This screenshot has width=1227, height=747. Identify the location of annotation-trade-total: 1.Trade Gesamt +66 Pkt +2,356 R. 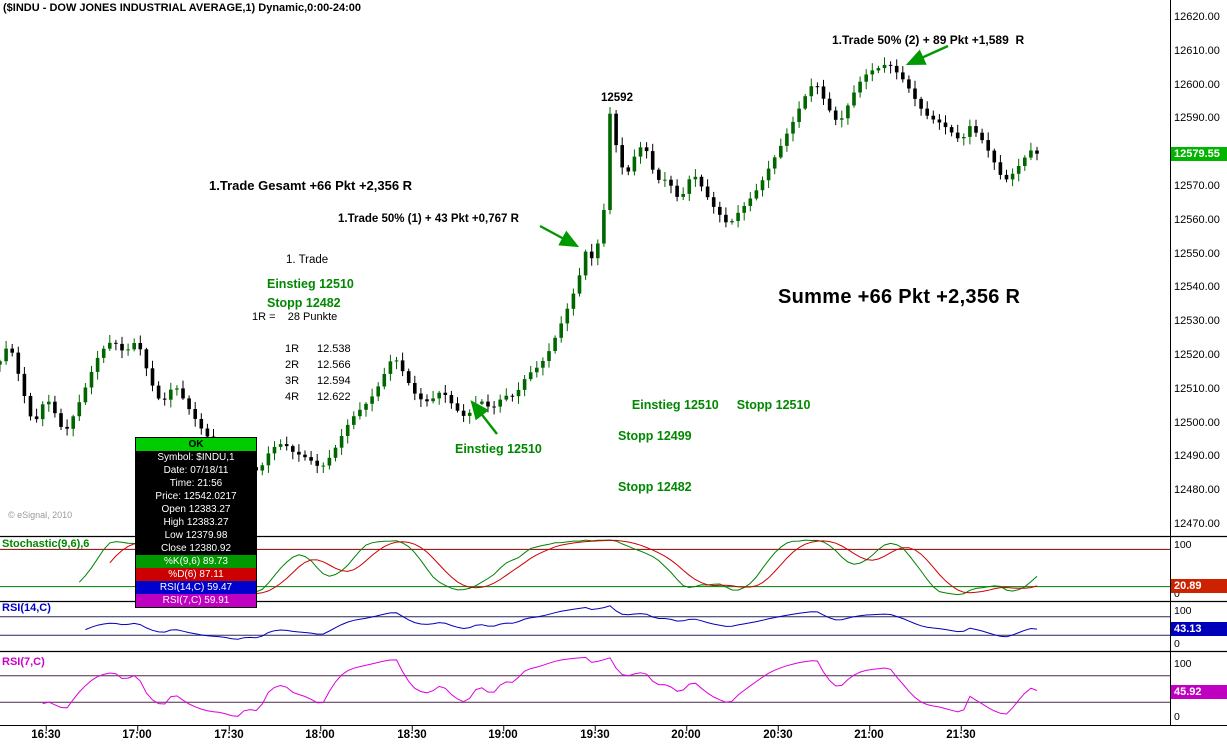
(311, 185).